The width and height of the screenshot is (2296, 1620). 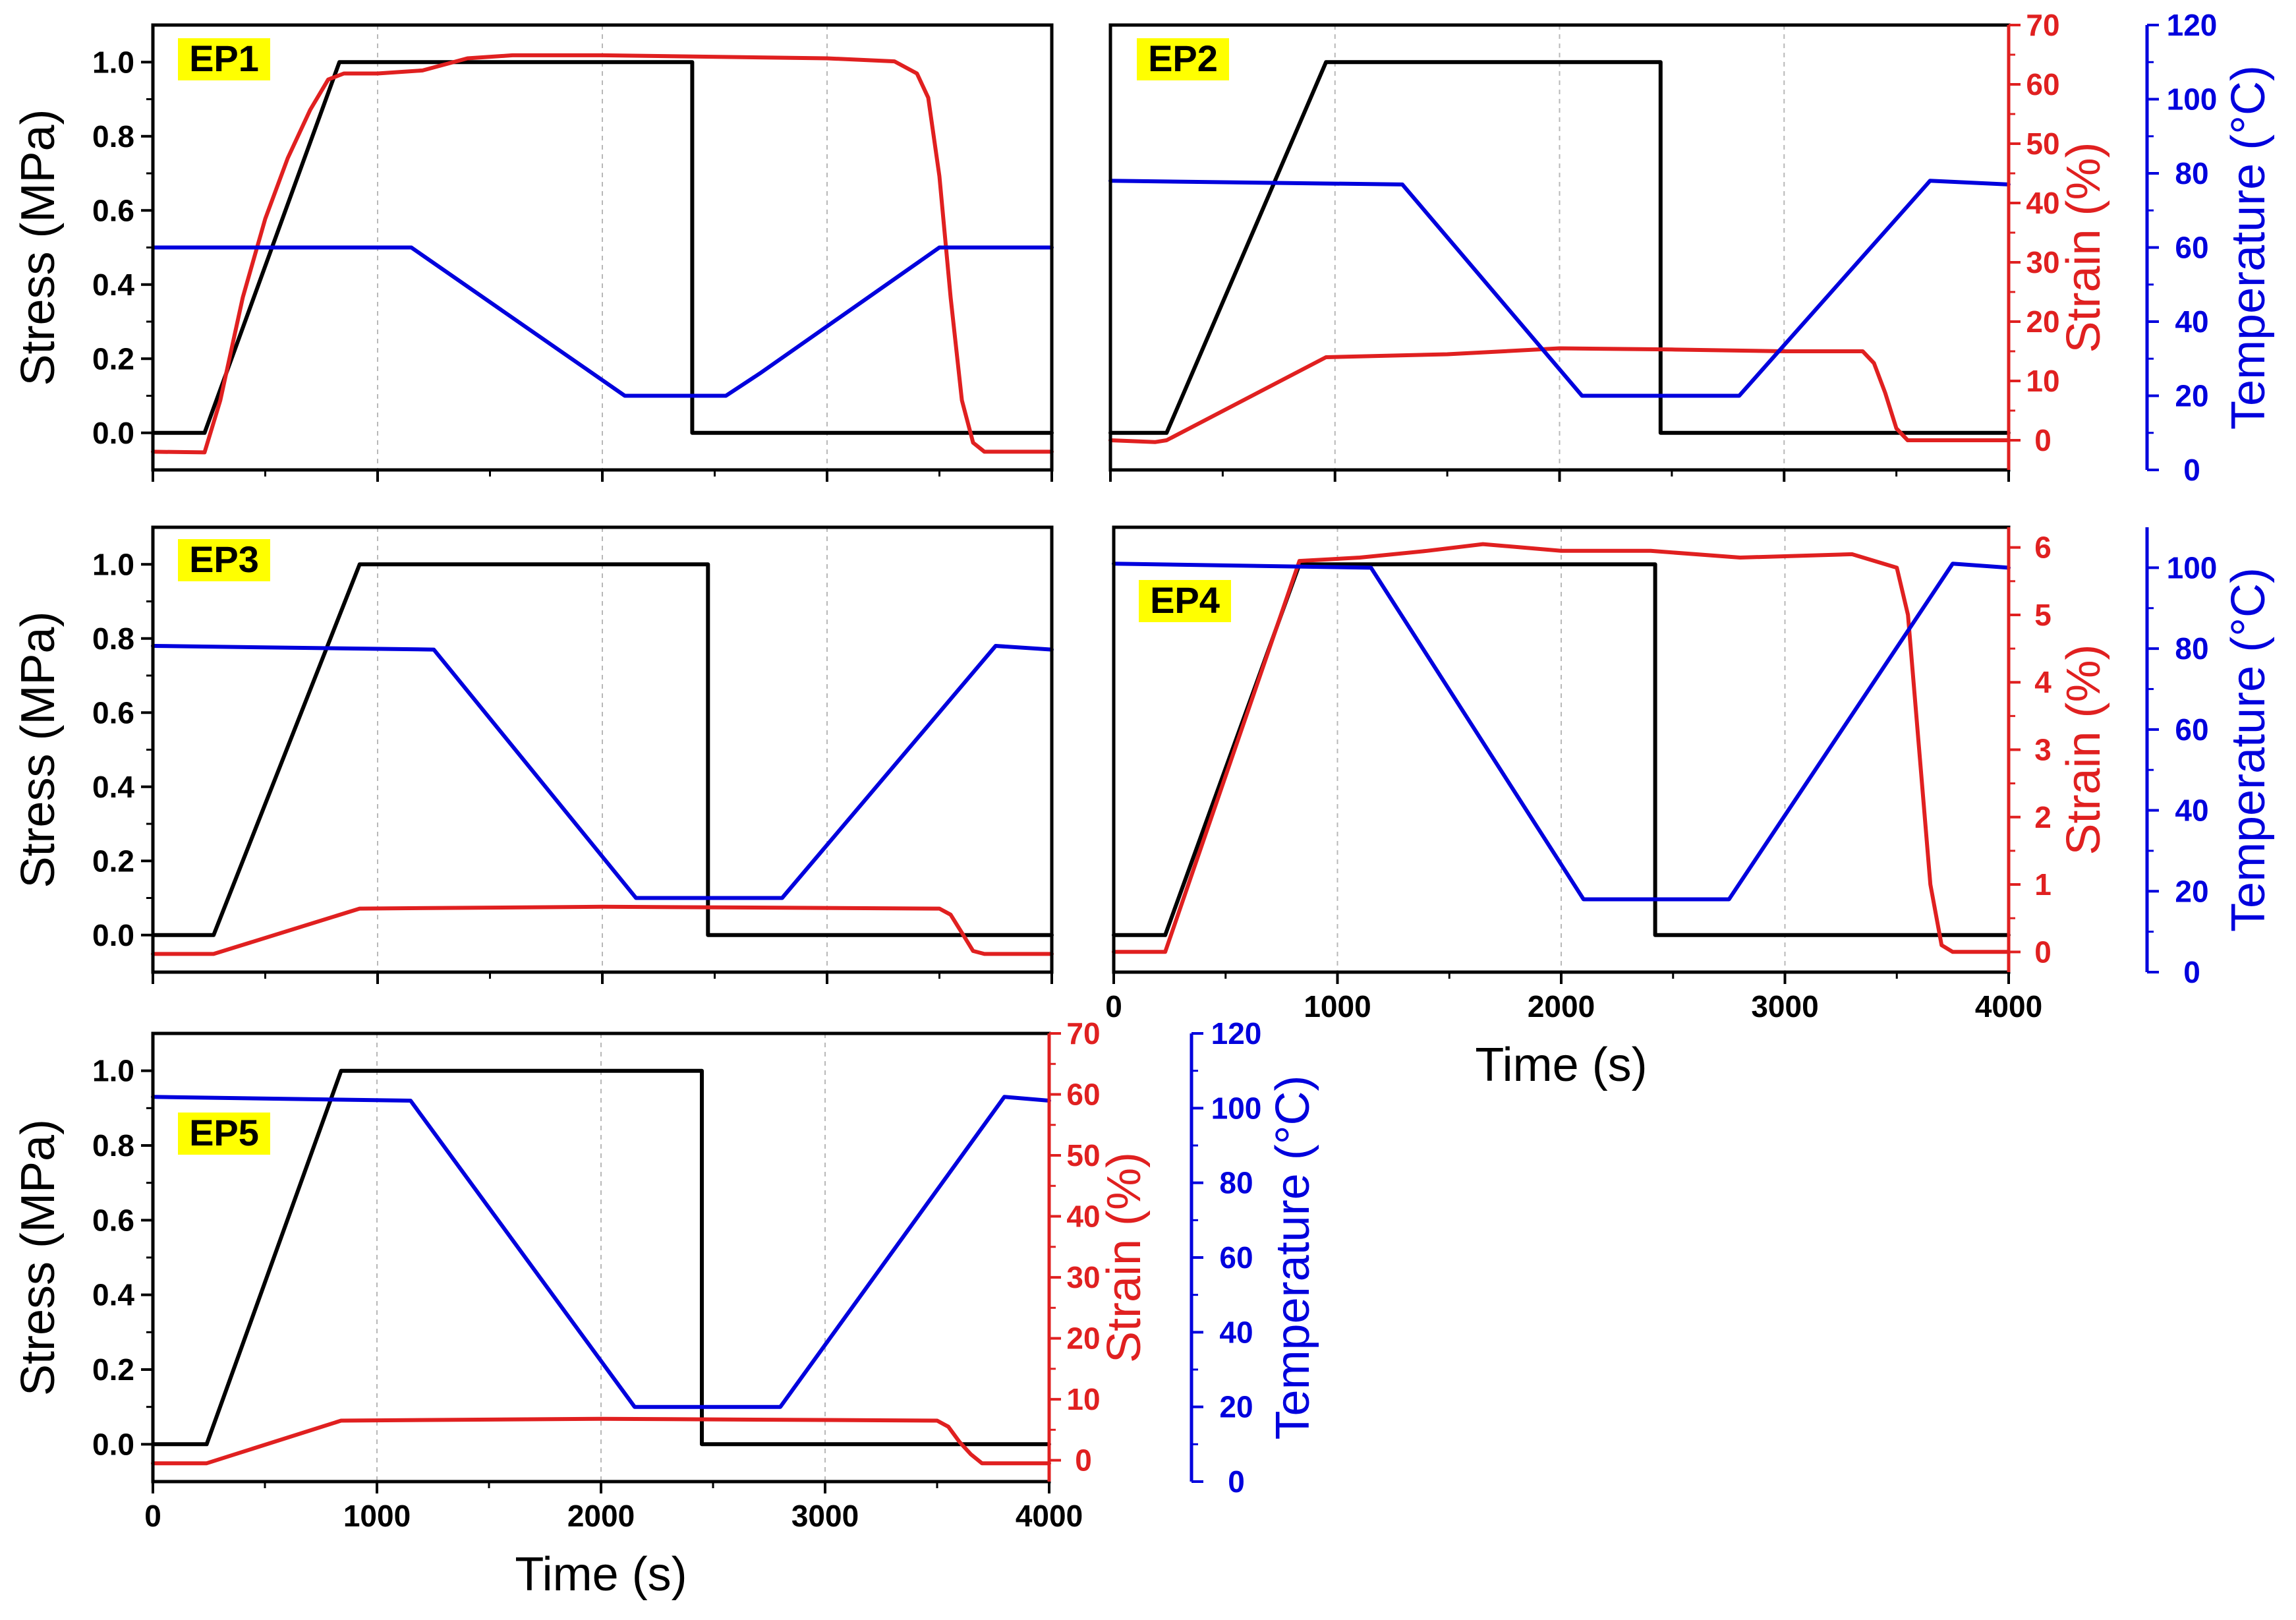 I want to click on ep5-xtick-label: 0, so click(x=152, y=1516).